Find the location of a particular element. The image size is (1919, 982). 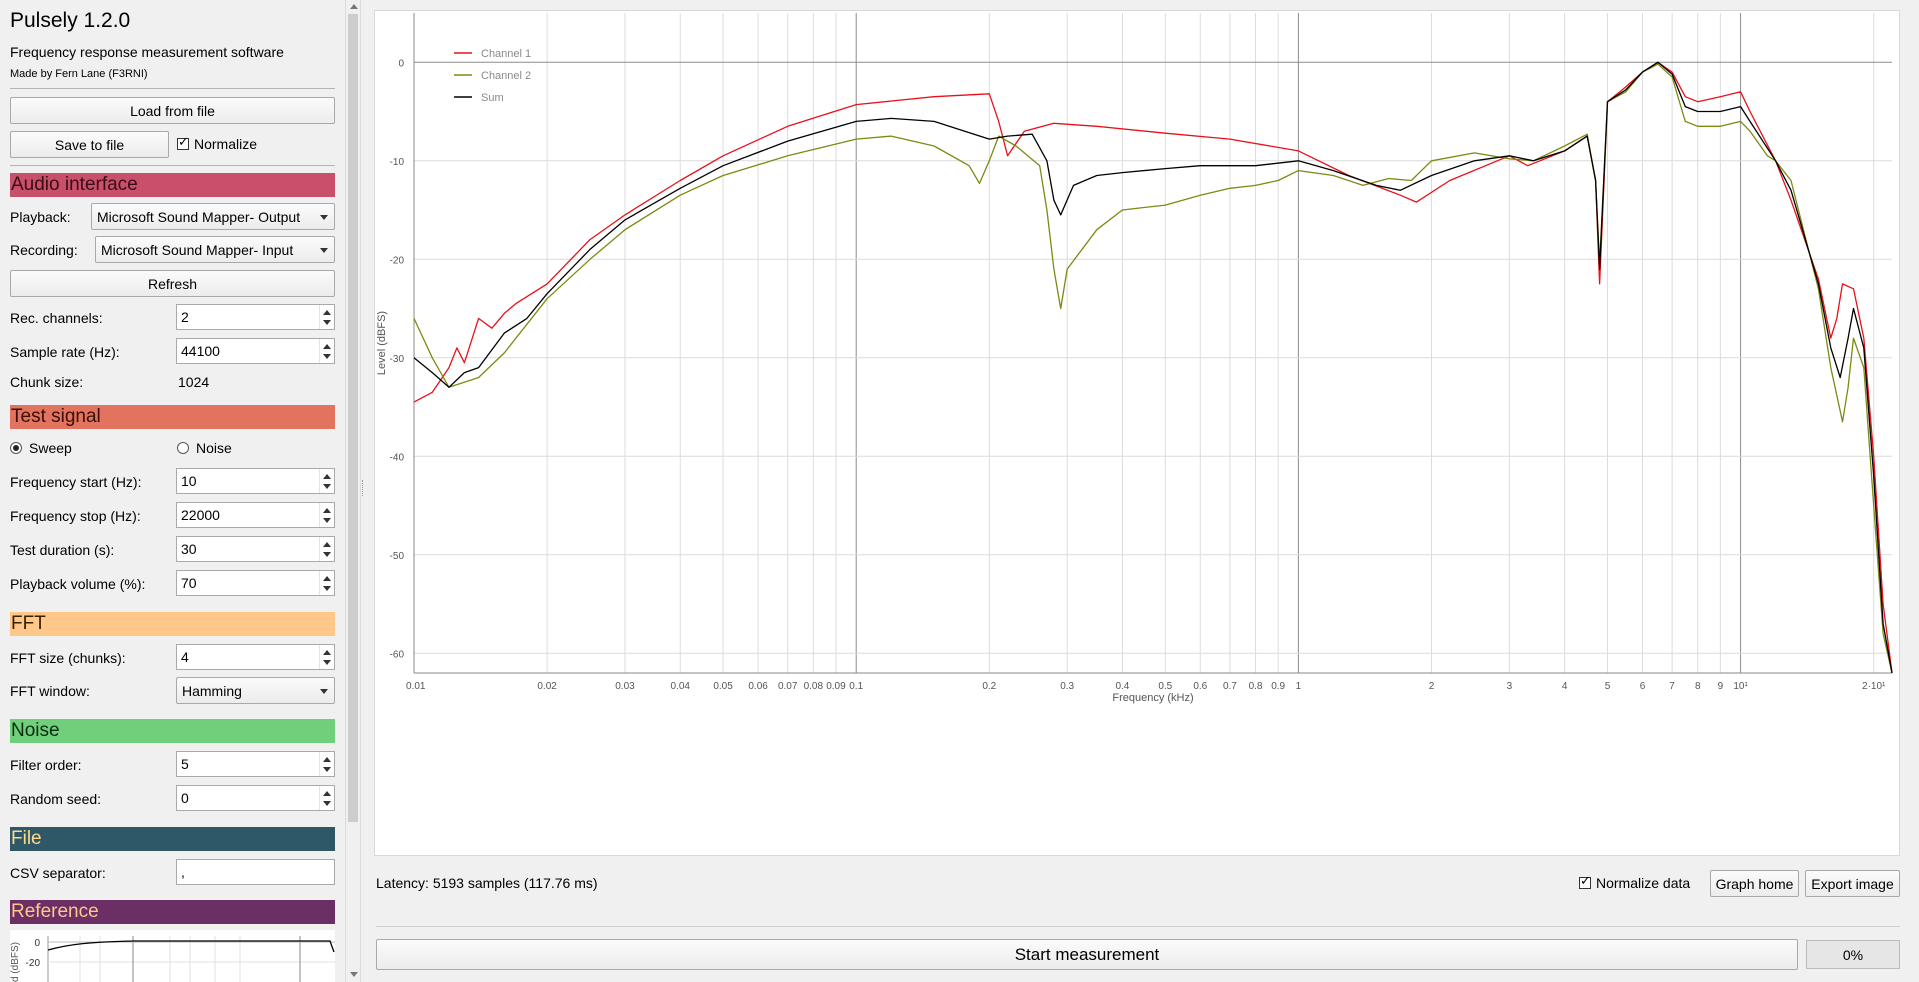

app-author: Made by Fern Lane (F3RNI) is located at coordinates (79, 74).